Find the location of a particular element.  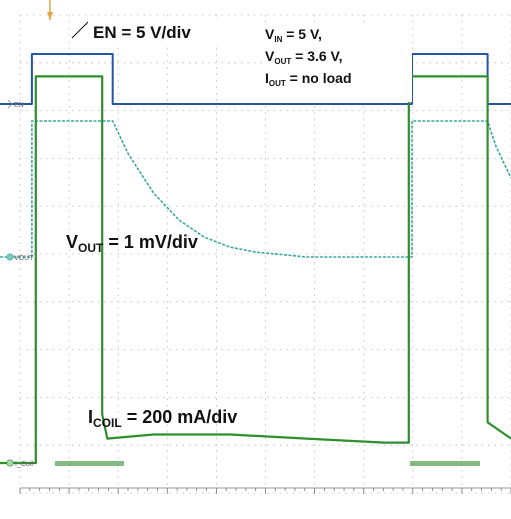

channel-marker-vout-label: VOUT is located at coordinates (24, 258).